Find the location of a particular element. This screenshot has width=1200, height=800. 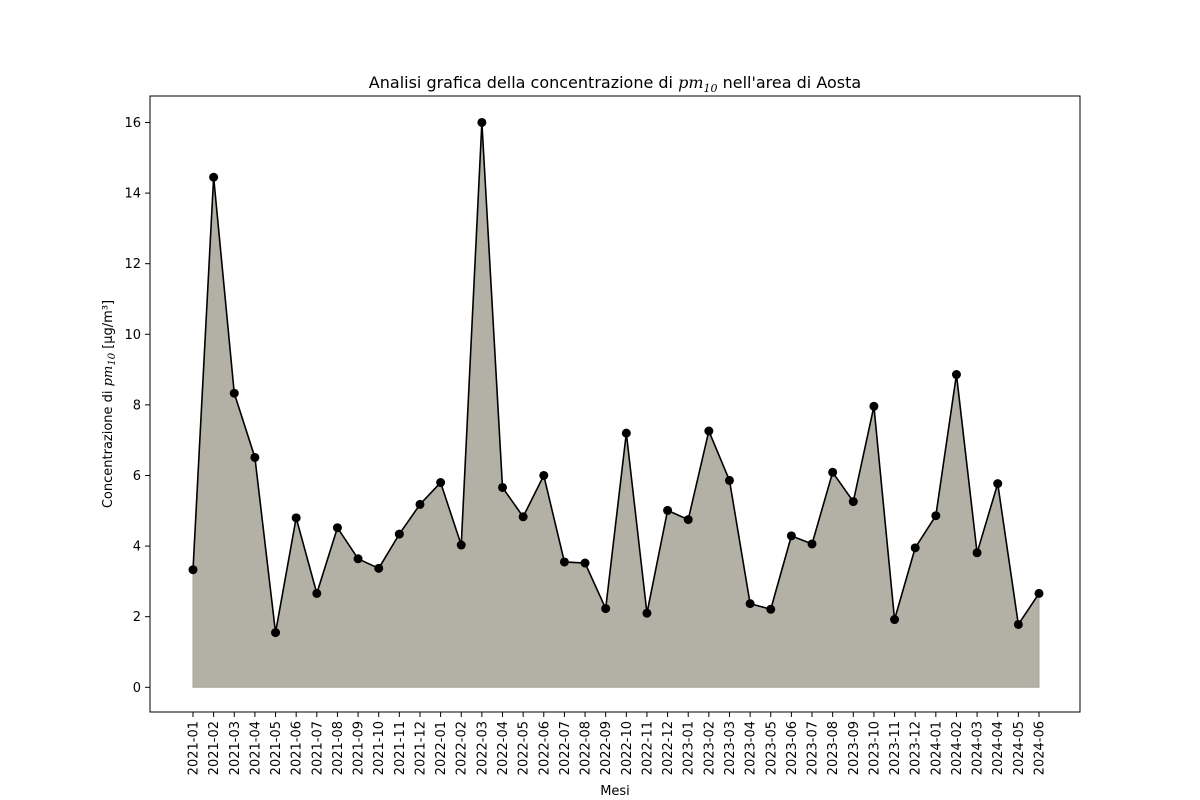

y-tick-label: 10 is located at coordinates (132, 335).